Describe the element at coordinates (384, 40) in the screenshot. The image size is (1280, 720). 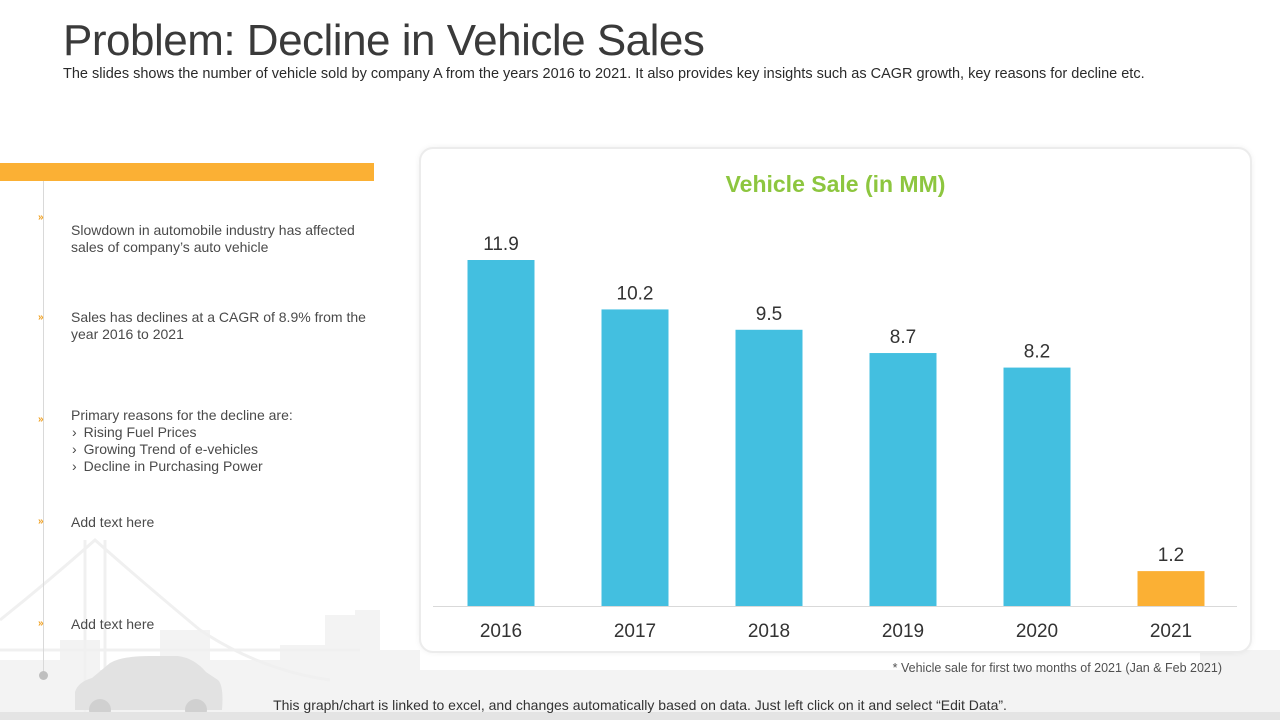
I see `page-title: Problem: Decline in Vehicle Sales` at that location.